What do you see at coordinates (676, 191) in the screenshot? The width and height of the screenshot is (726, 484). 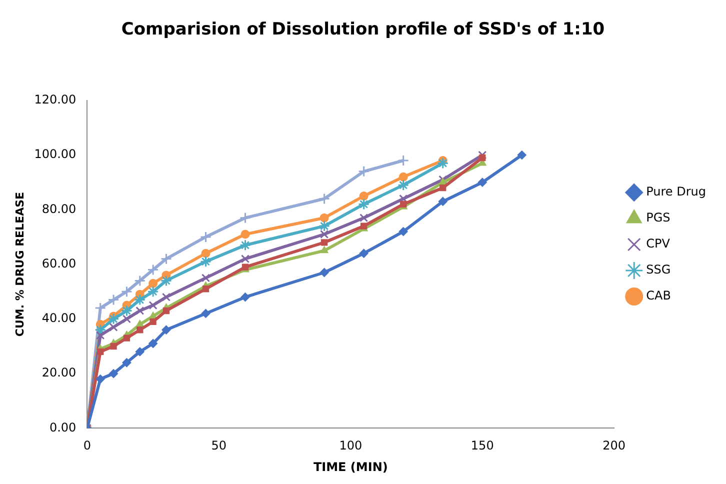 I see `legend-label: Pure Drug` at bounding box center [676, 191].